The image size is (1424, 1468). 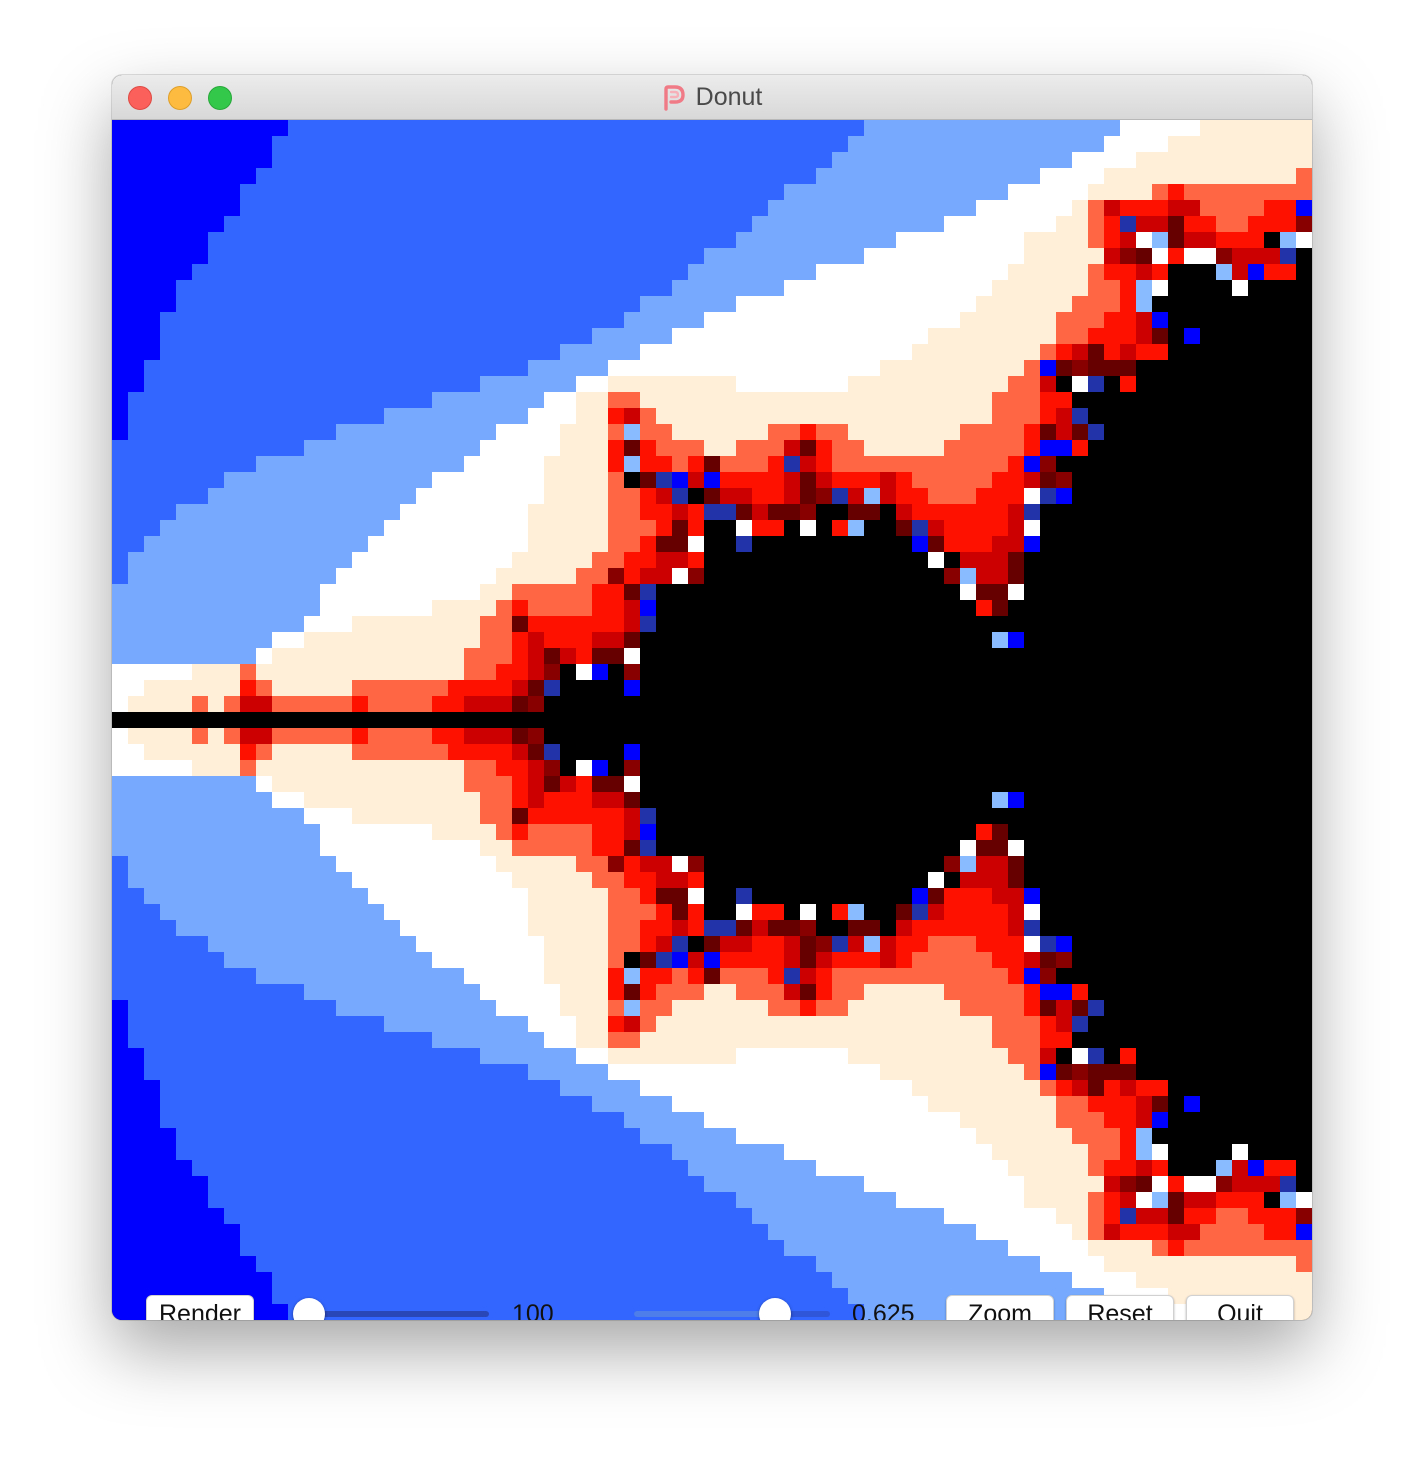 I want to click on zoom-factor-slider-knob, so click(x=775, y=1309).